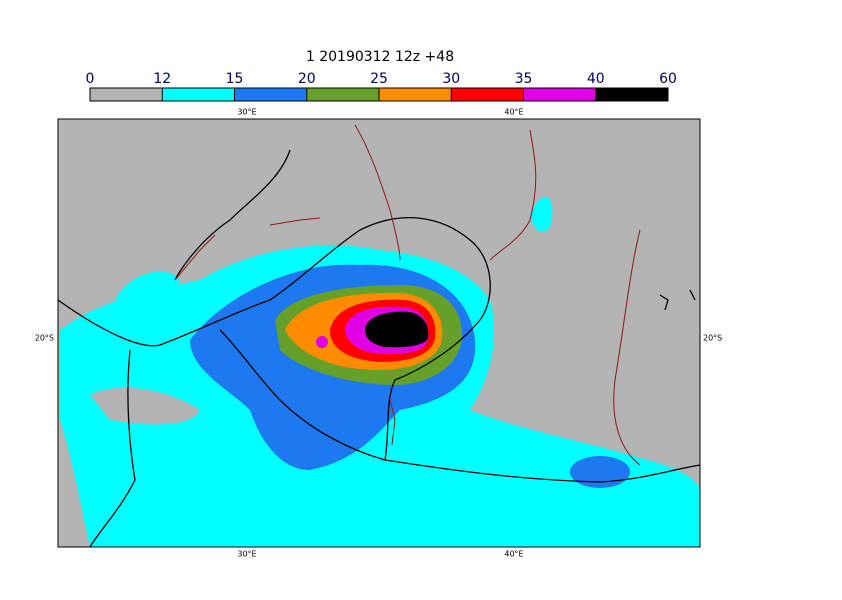 This screenshot has width=842, height=600. What do you see at coordinates (668, 79) in the screenshot?
I see `colorbar-label: 60` at bounding box center [668, 79].